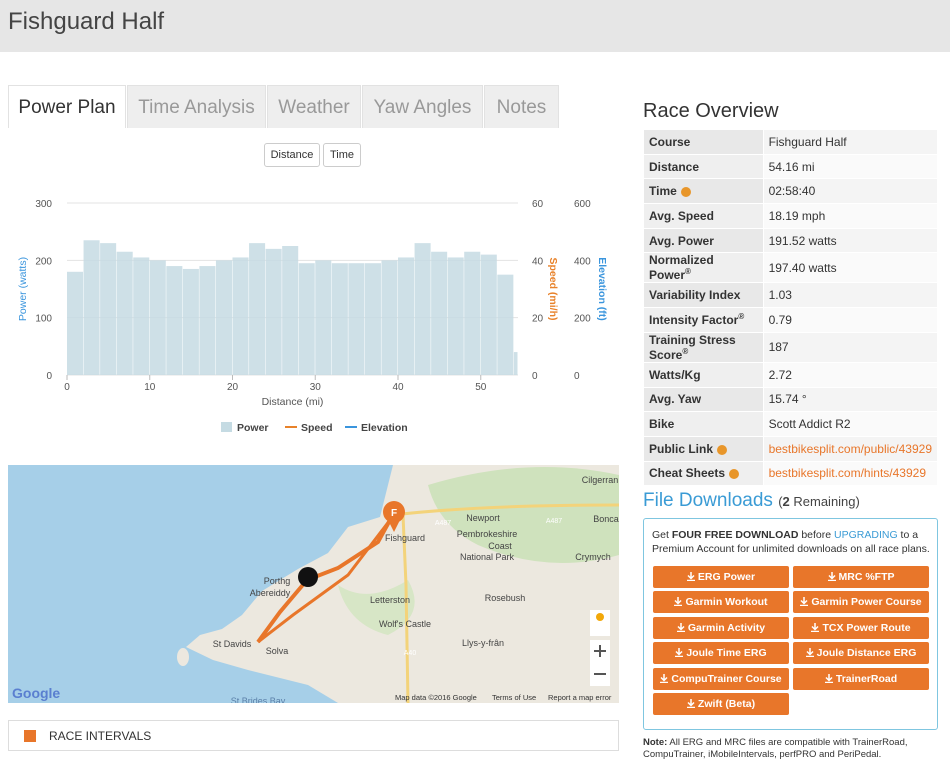 Image resolution: width=950 pixels, height=766 pixels. Describe the element at coordinates (674, 166) in the screenshot. I see `label-text: Distance` at that location.